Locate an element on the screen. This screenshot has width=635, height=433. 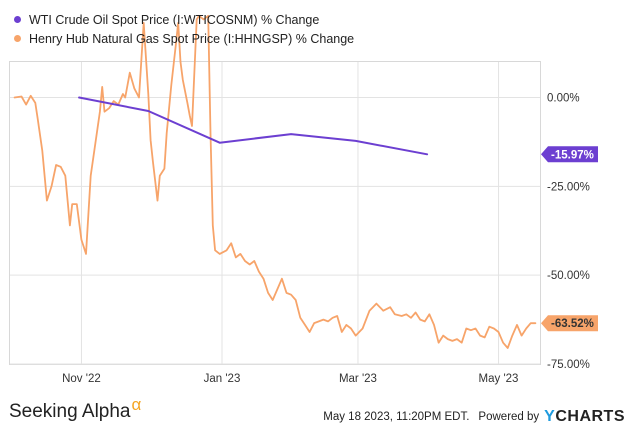
x-tick-label: Jan '23 is located at coordinates (222, 379).